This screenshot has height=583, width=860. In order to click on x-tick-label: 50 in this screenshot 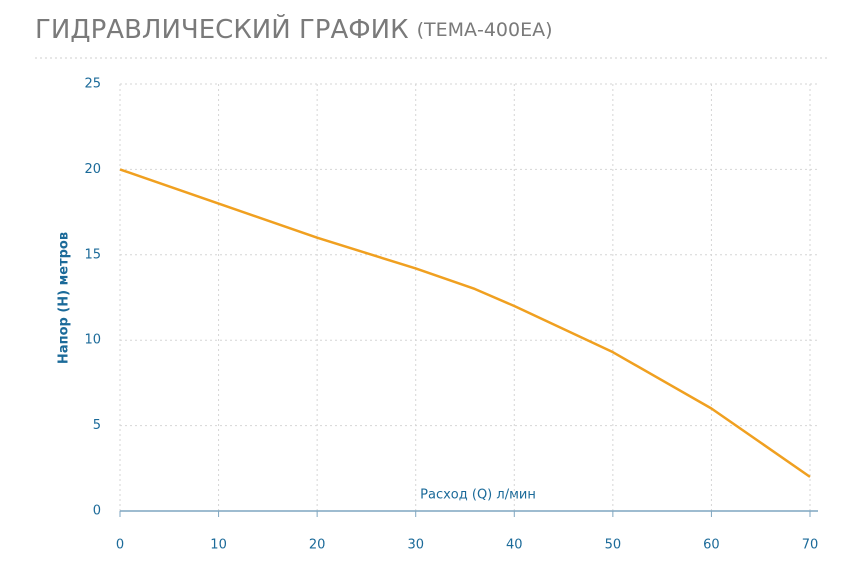, I will do `click(613, 545)`.